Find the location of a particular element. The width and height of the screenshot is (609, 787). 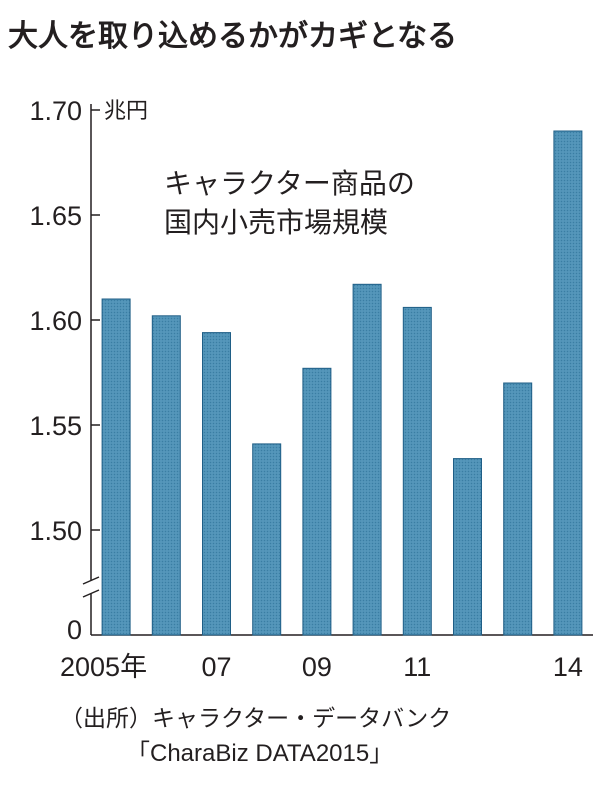

y-tick-label: 1.50 is located at coordinates (55, 531).